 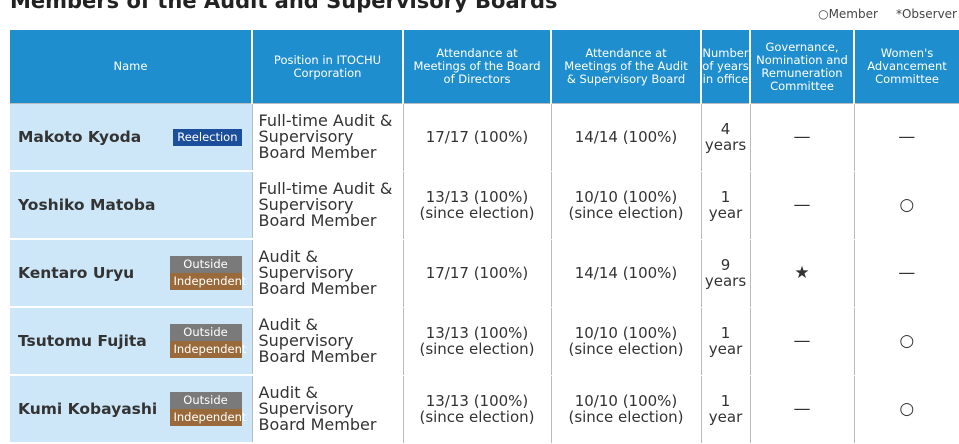 I want to click on member-name: Kentaro Uryu, so click(x=76, y=273).